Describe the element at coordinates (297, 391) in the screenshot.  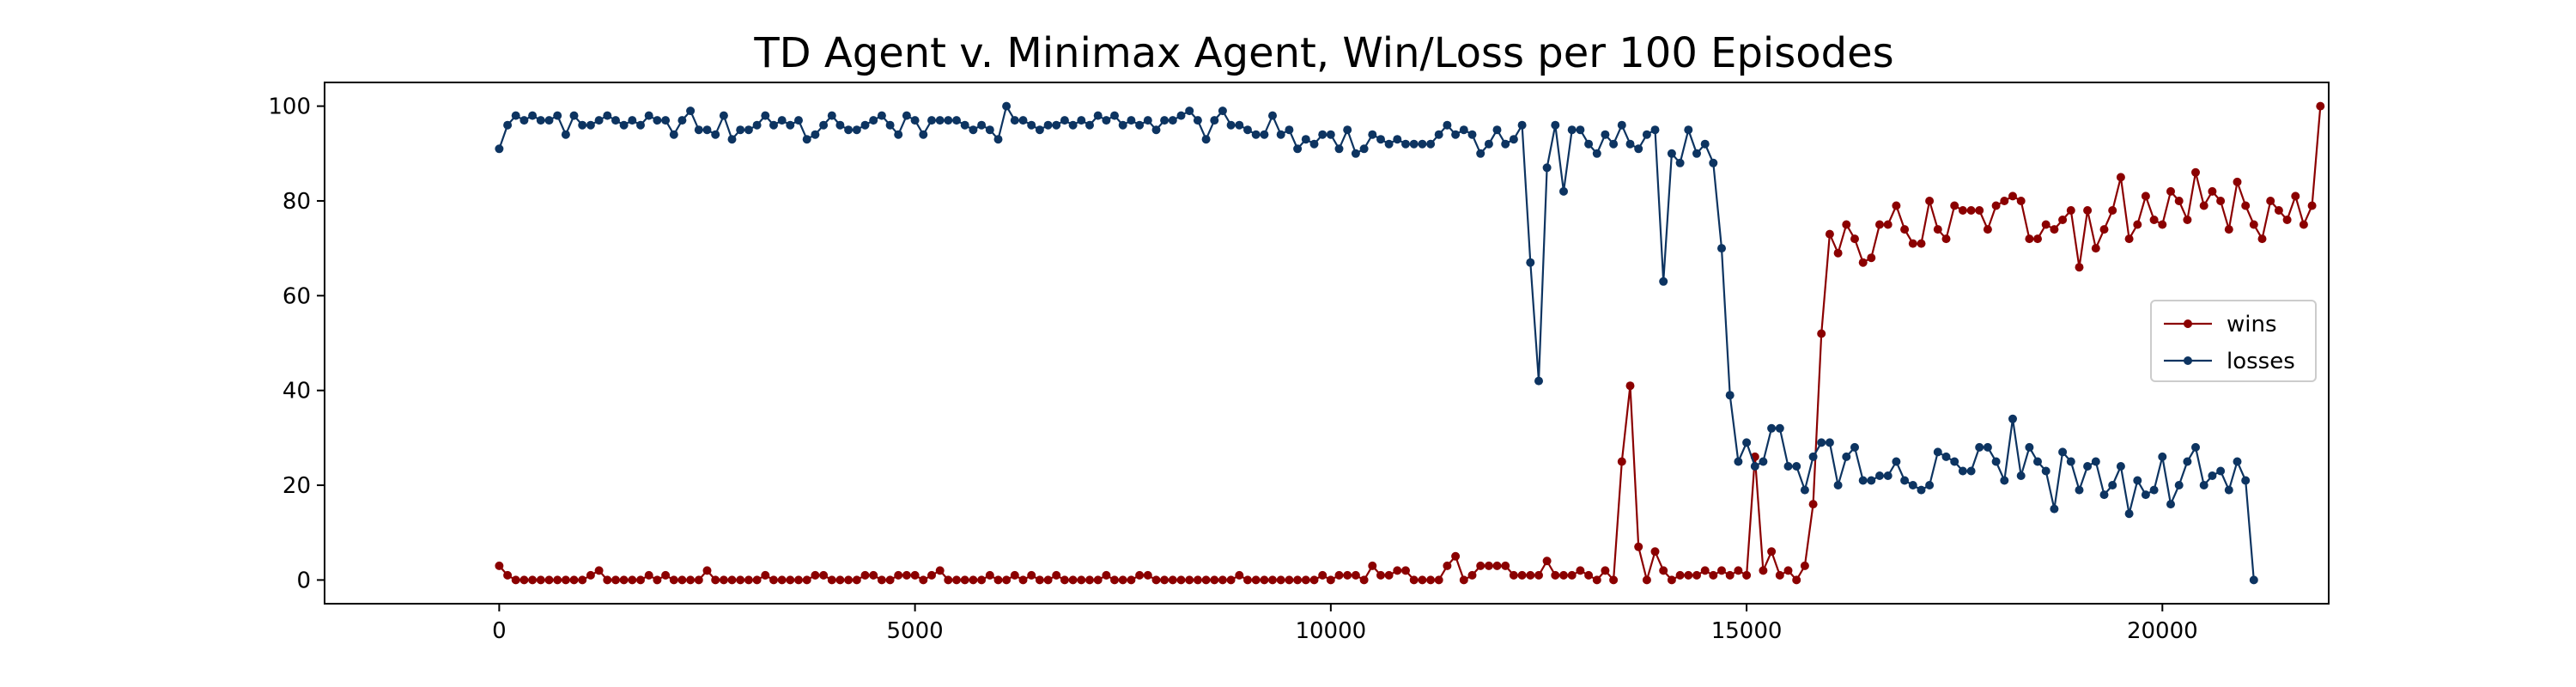
I see `y-tick-label: 40` at that location.